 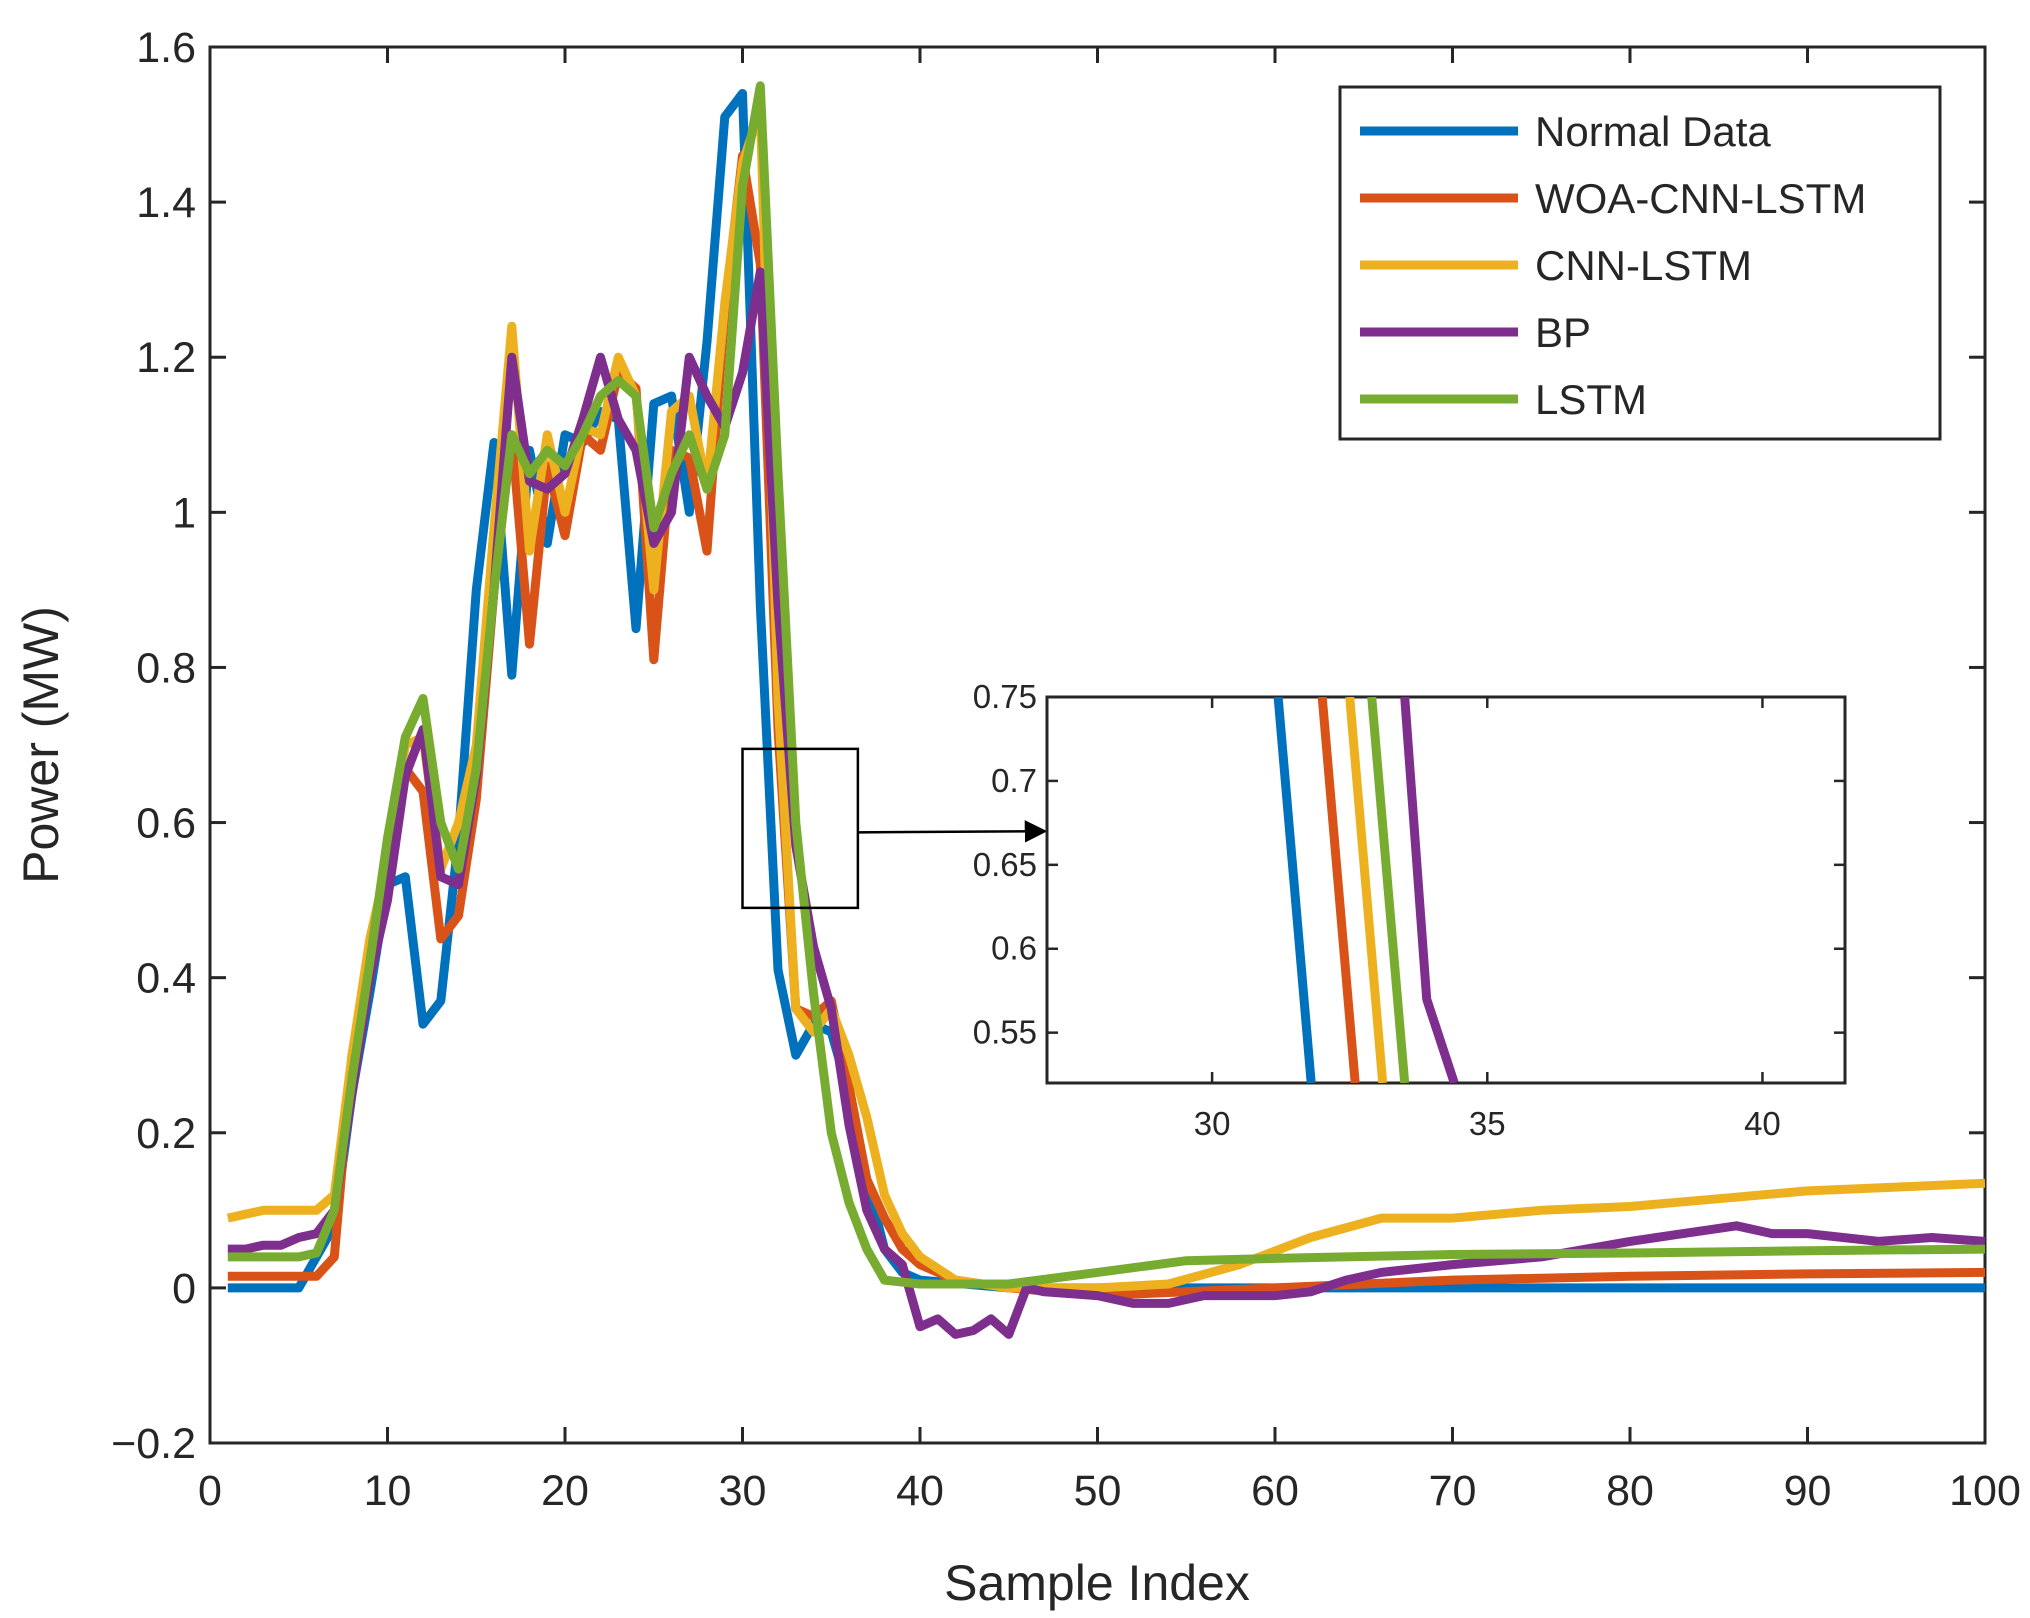 What do you see at coordinates (1212, 1123) in the screenshot?
I see `inset-x-tick-label: 30` at bounding box center [1212, 1123].